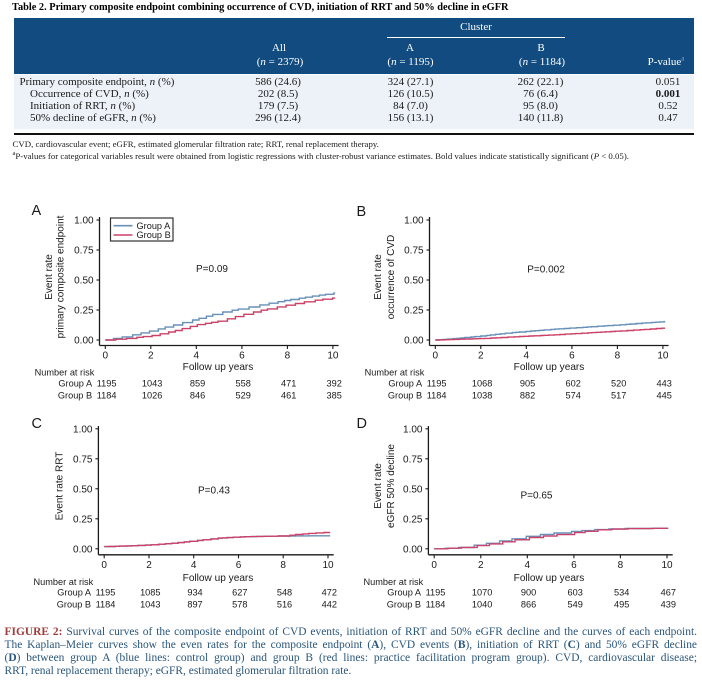 The height and width of the screenshot is (685, 702). Describe the element at coordinates (288, 383) in the screenshot. I see `svg-text: 471` at that location.